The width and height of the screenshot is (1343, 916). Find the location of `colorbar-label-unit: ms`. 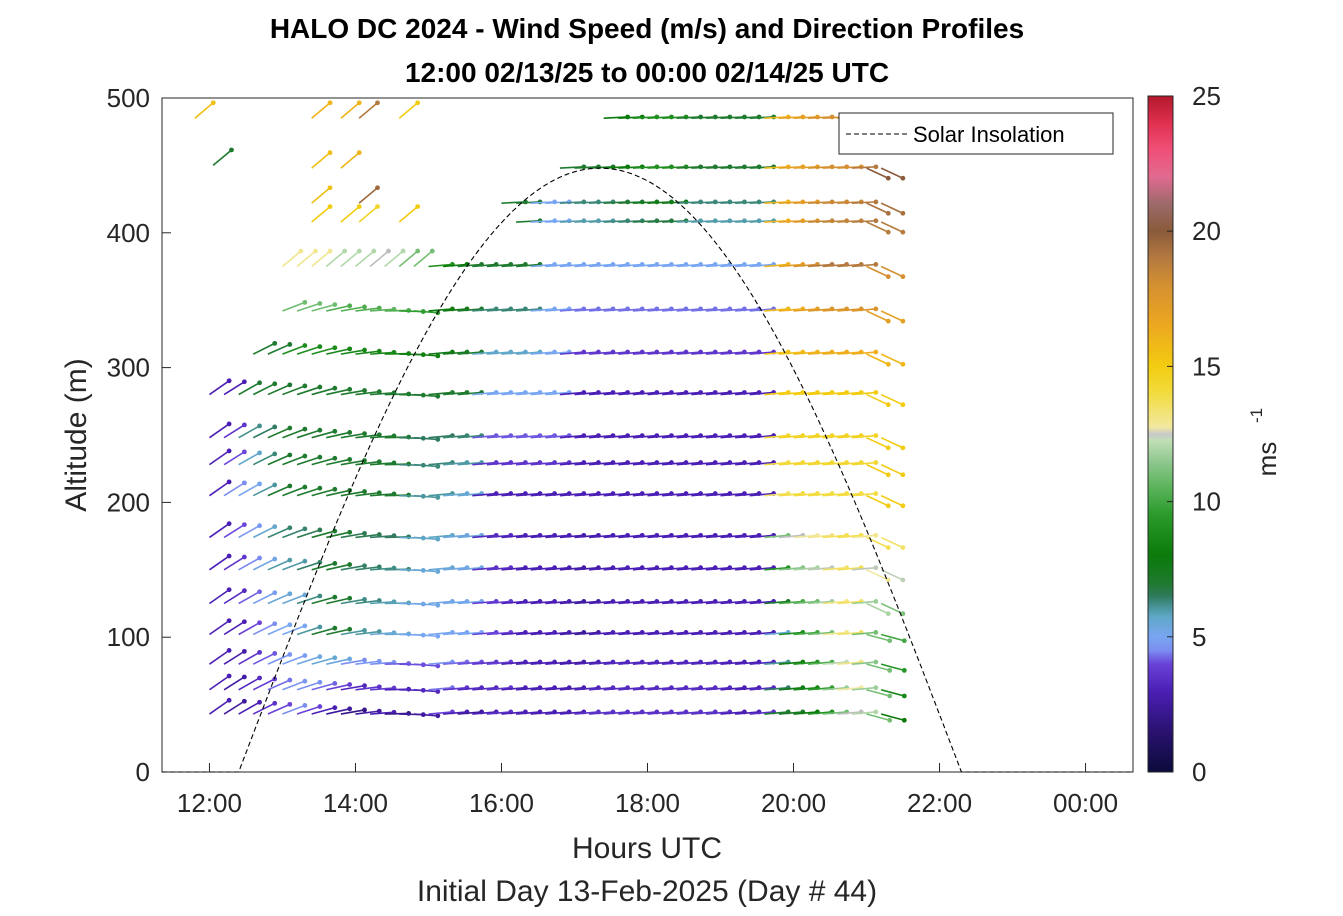

colorbar-label-unit: ms is located at coordinates (1267, 459).